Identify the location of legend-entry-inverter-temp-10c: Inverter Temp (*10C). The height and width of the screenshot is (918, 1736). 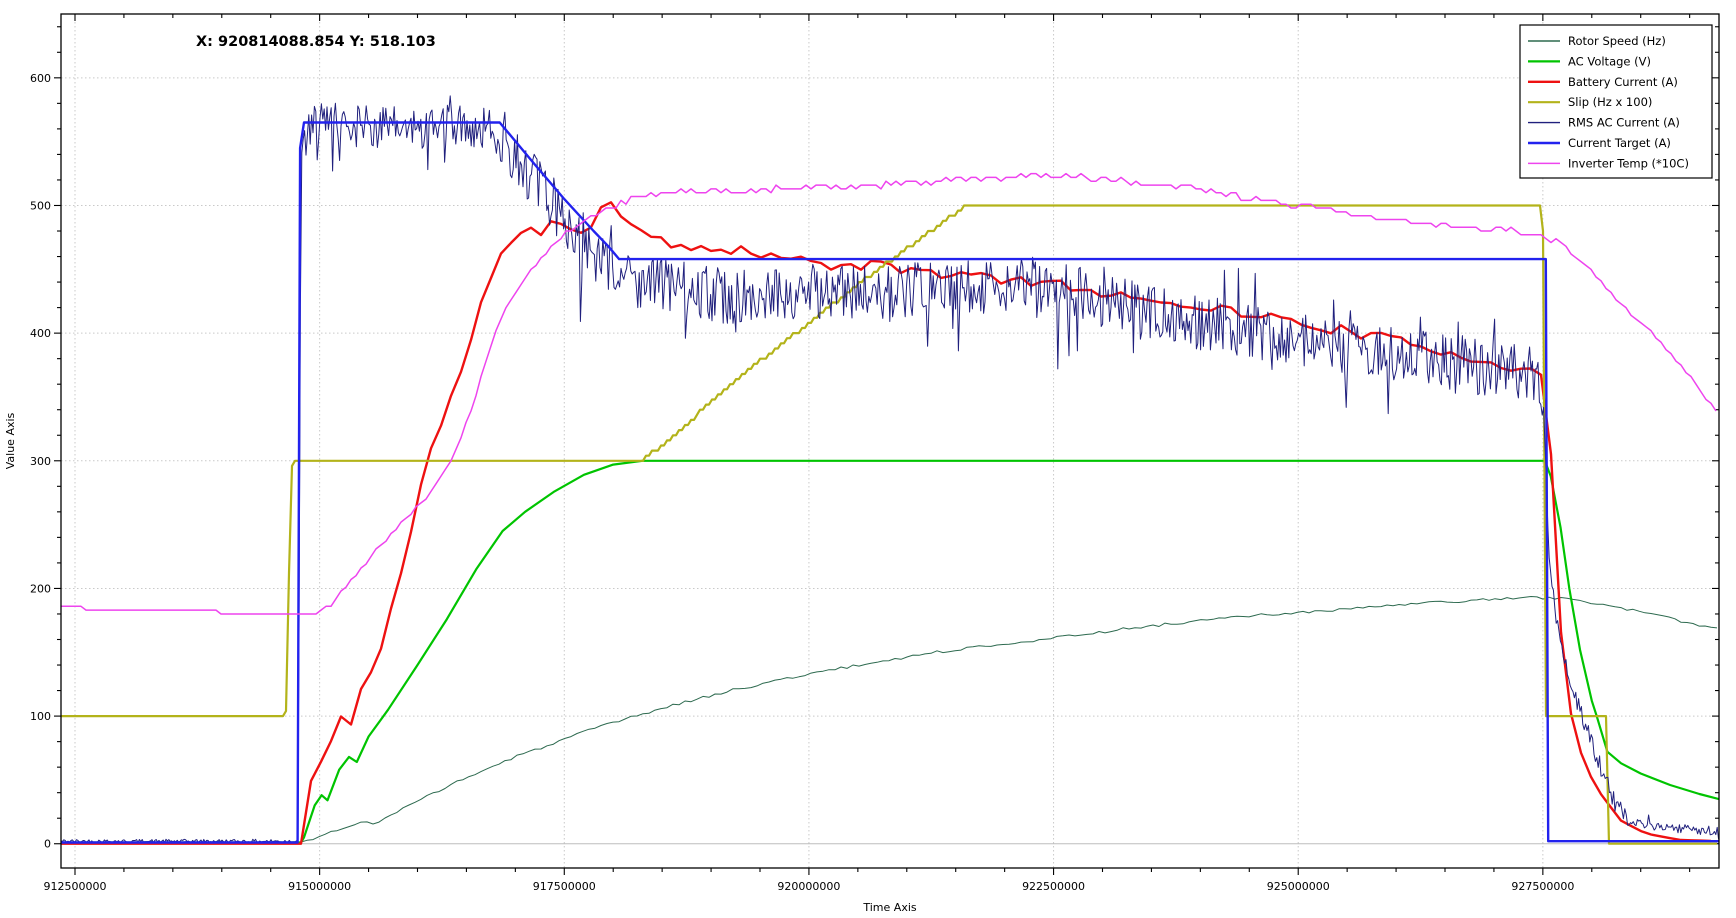
(1608, 163).